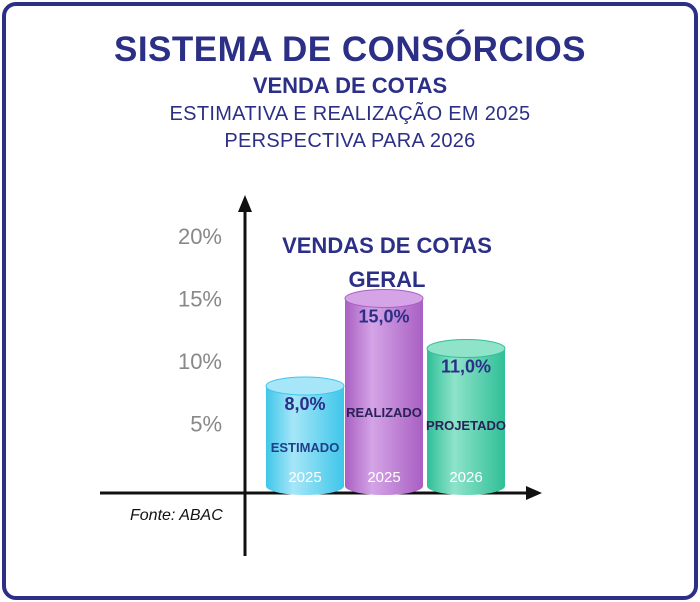  I want to click on y-tick-label: 5%, so click(206, 424).